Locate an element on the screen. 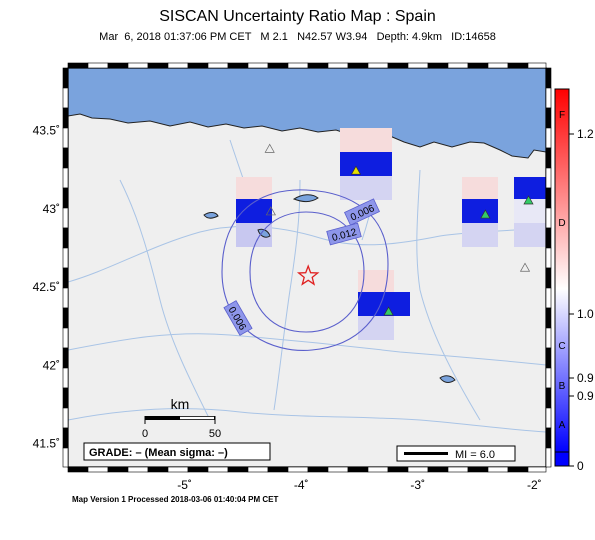  event-magnitude: M 2.1 is located at coordinates (274, 37).